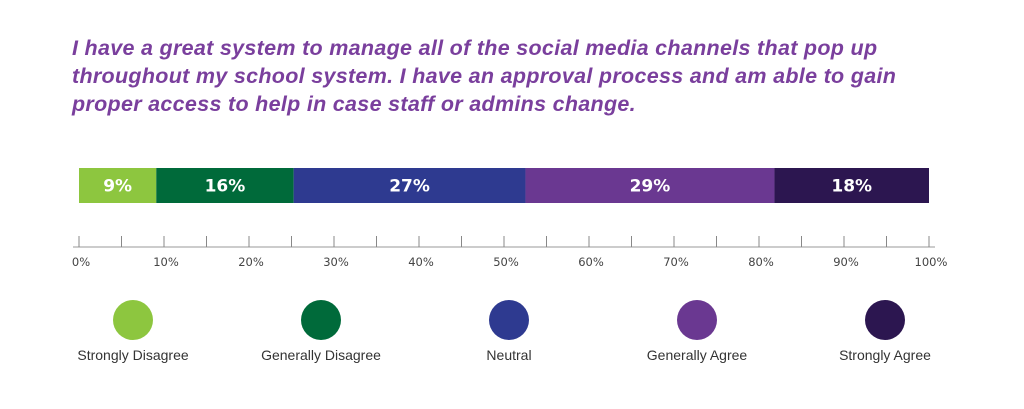  I want to click on x-tick-label: 70%, so click(676, 262).